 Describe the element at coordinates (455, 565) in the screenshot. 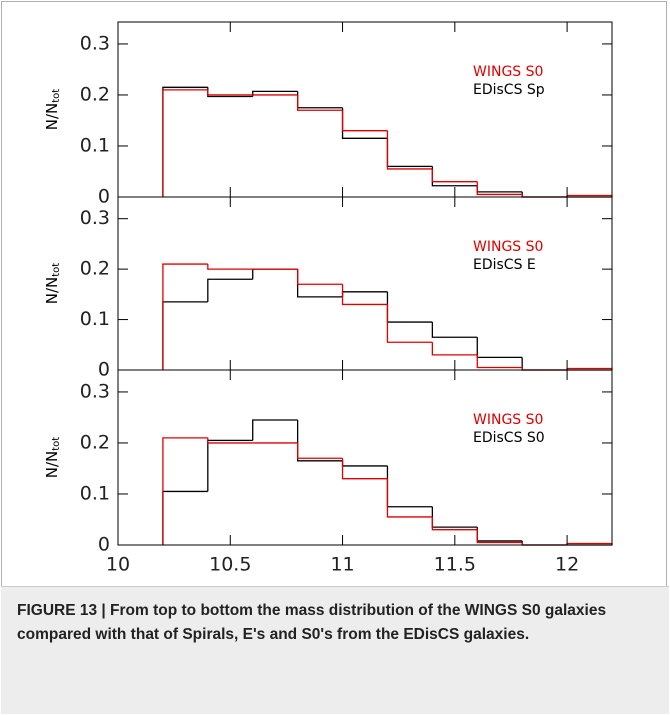

I see `x-tick-label: 11.5` at that location.